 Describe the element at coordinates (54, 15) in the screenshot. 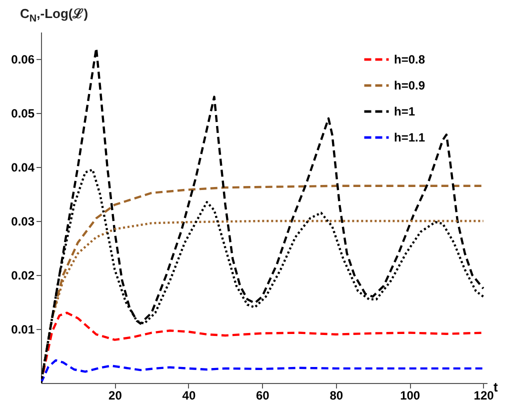

I see `y-axis-title: C$_{N}$,-Log(ℒ)` at that location.